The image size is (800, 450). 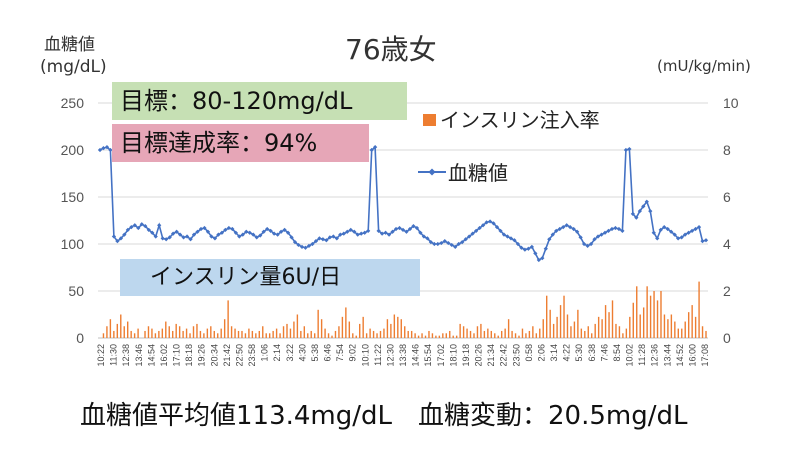 I want to click on x-tick-label: 21:34, so click(x=491, y=355).